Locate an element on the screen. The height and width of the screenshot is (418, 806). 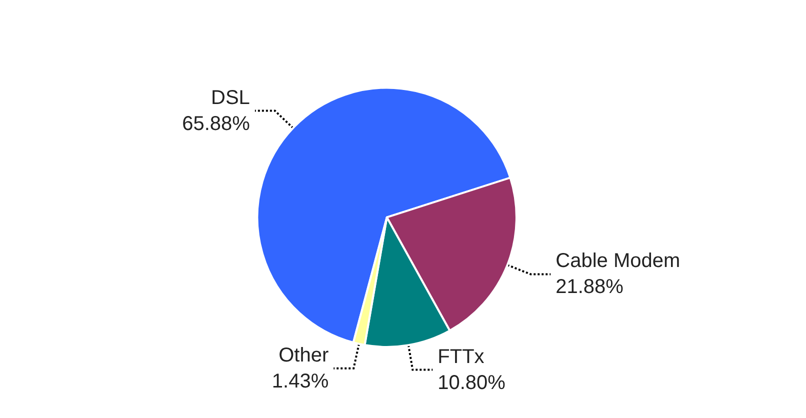
slice-label: FTTx is located at coordinates (461, 357).